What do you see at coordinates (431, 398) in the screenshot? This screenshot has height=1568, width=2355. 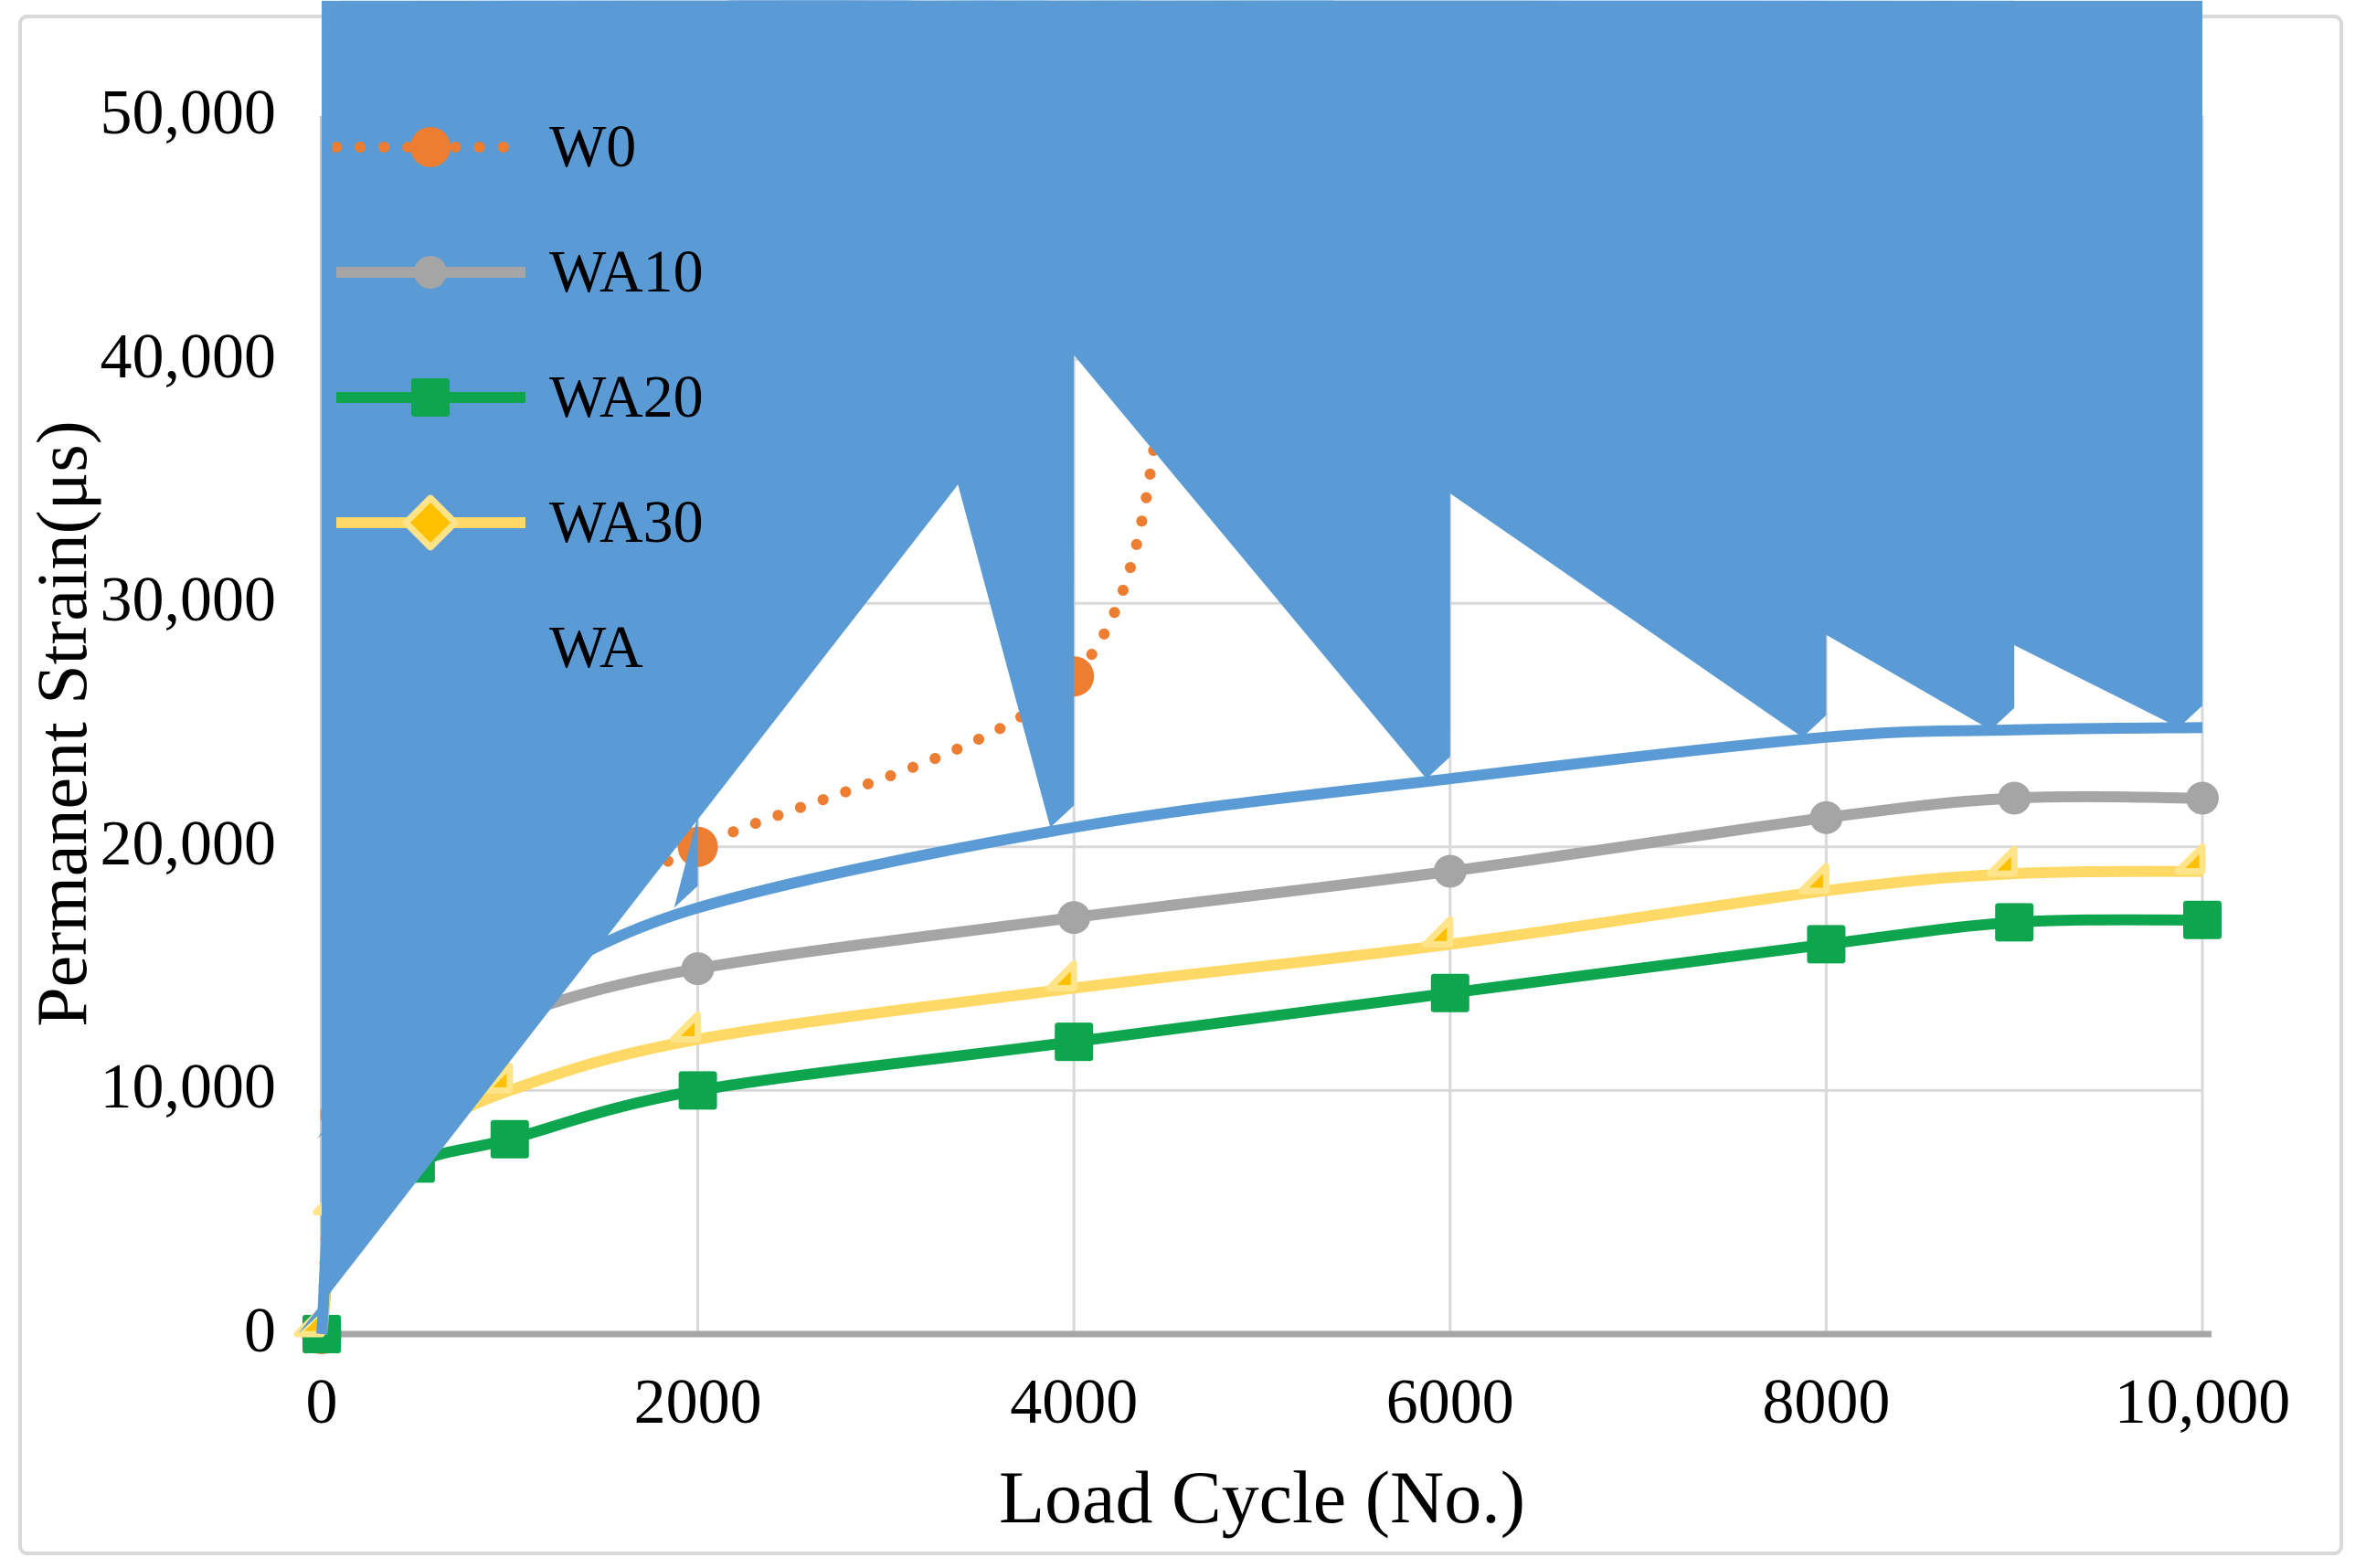 I see `wa20-series-marker-icon` at bounding box center [431, 398].